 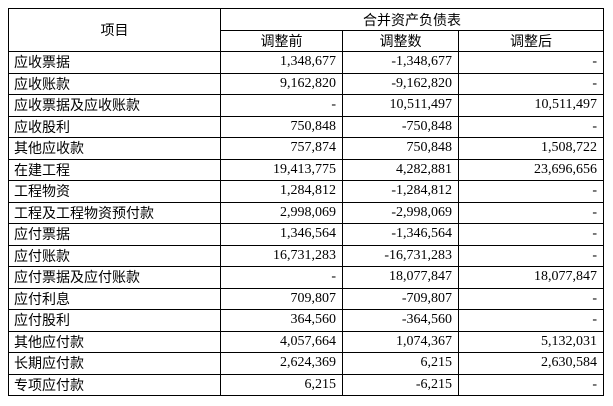 I want to click on cell-item: 专项应付款, so click(x=114, y=384).